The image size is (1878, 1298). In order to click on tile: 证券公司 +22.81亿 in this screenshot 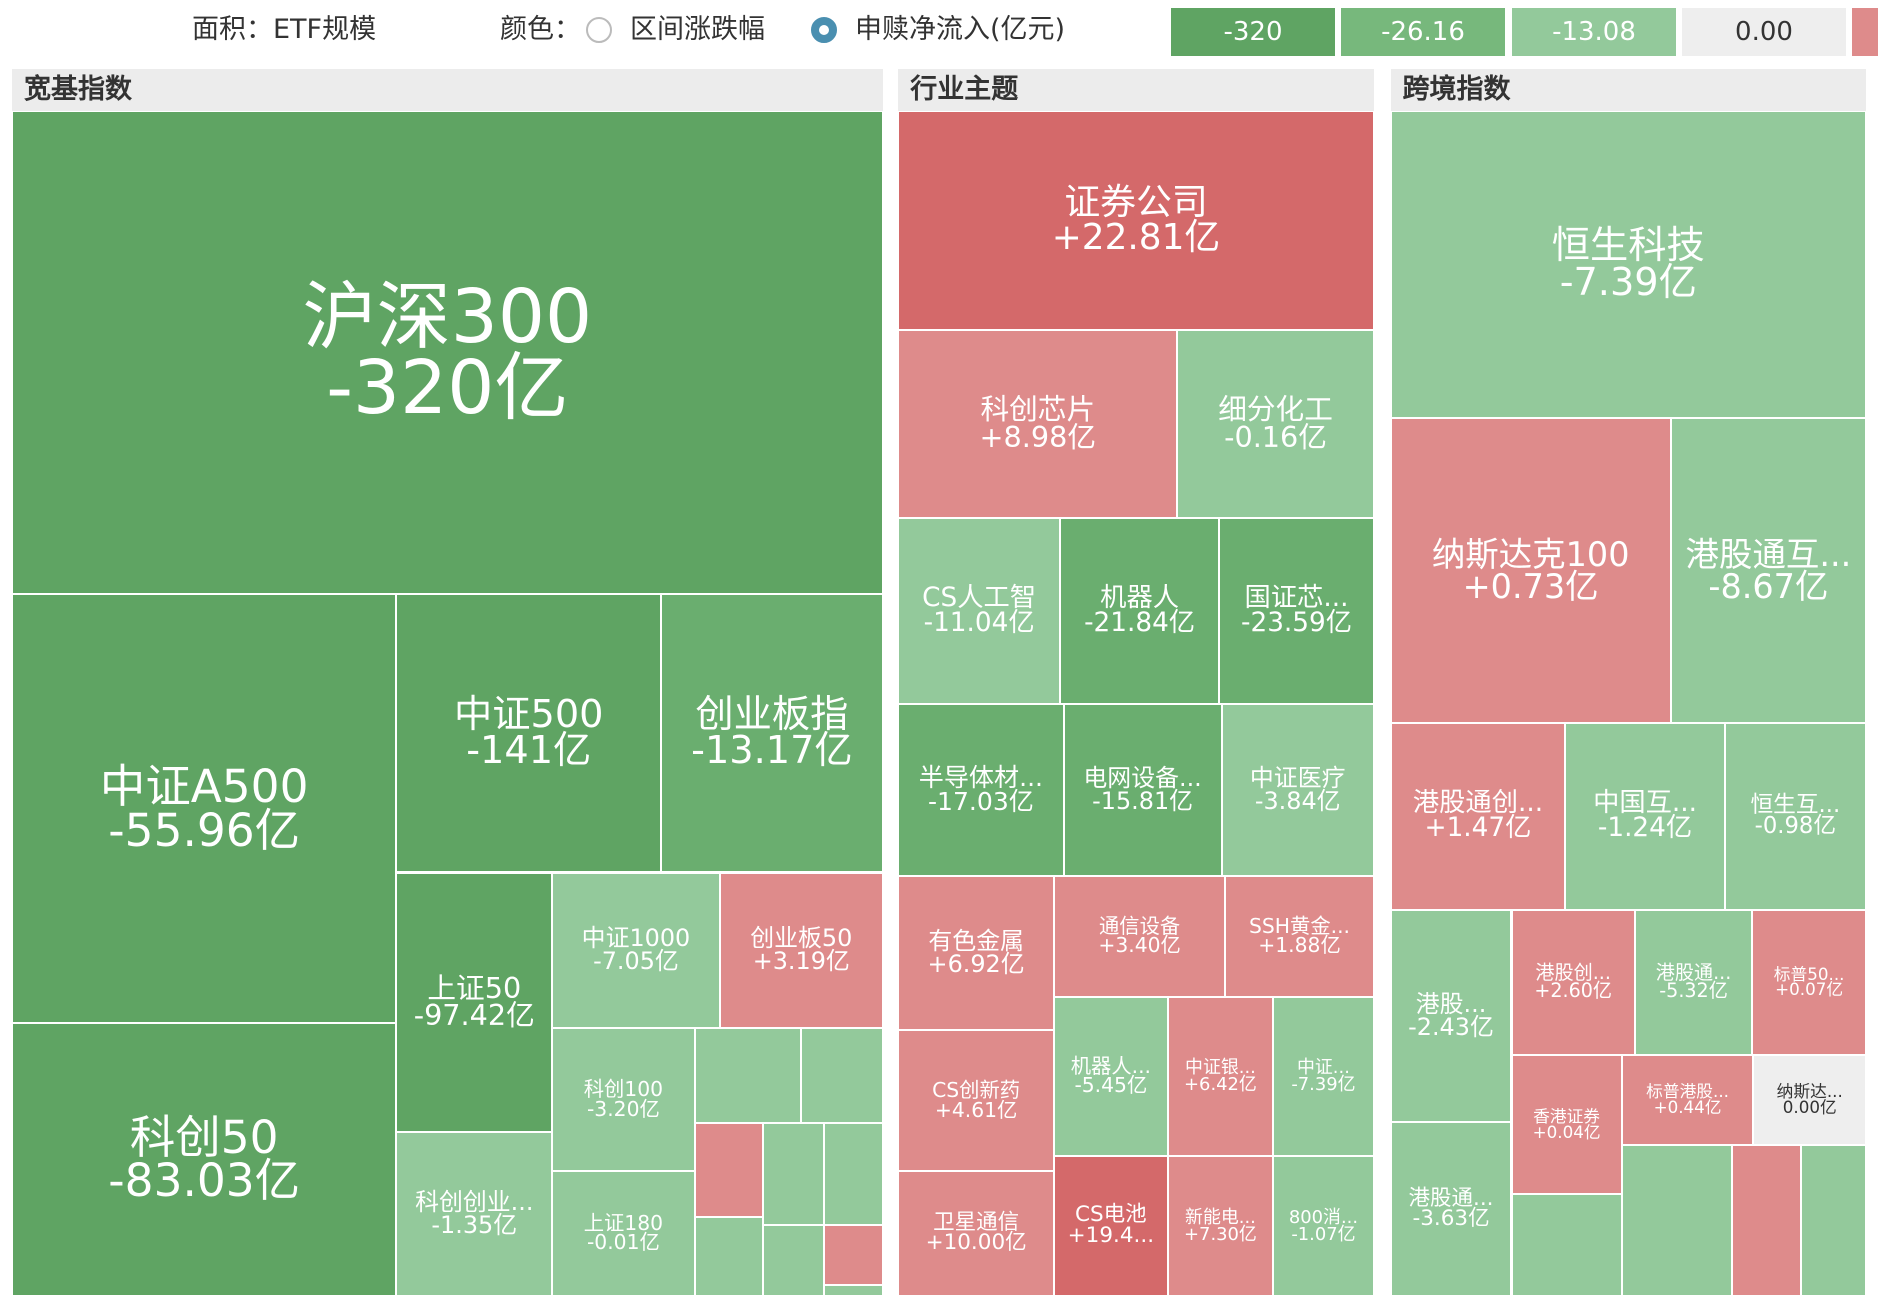, I will do `click(1136, 220)`.